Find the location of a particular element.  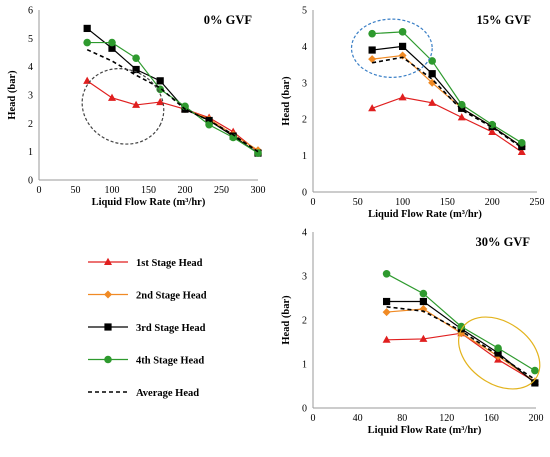

legend-item-1st-stage-head: 1st Stage Head is located at coordinates (145, 263).